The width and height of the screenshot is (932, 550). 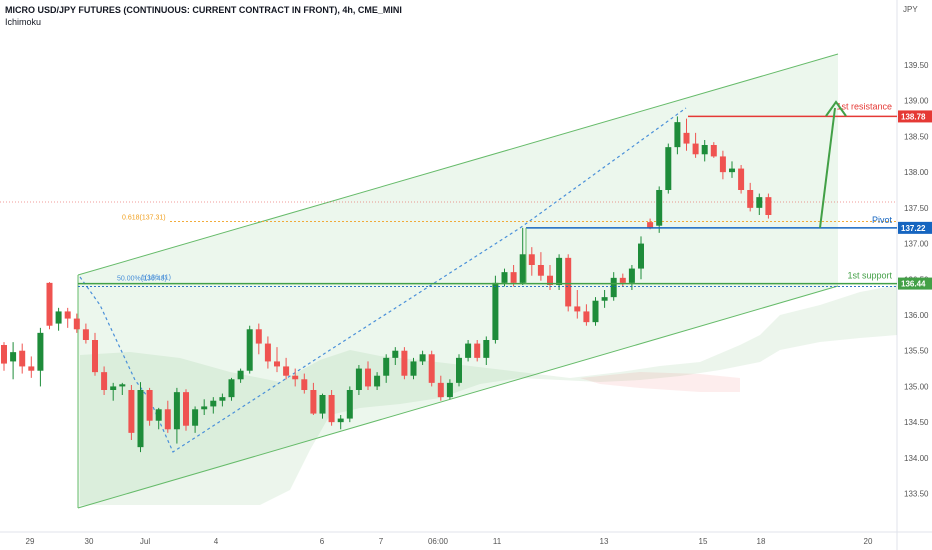 What do you see at coordinates (916, 422) in the screenshot?
I see `price-tick-label: 134.50` at bounding box center [916, 422].